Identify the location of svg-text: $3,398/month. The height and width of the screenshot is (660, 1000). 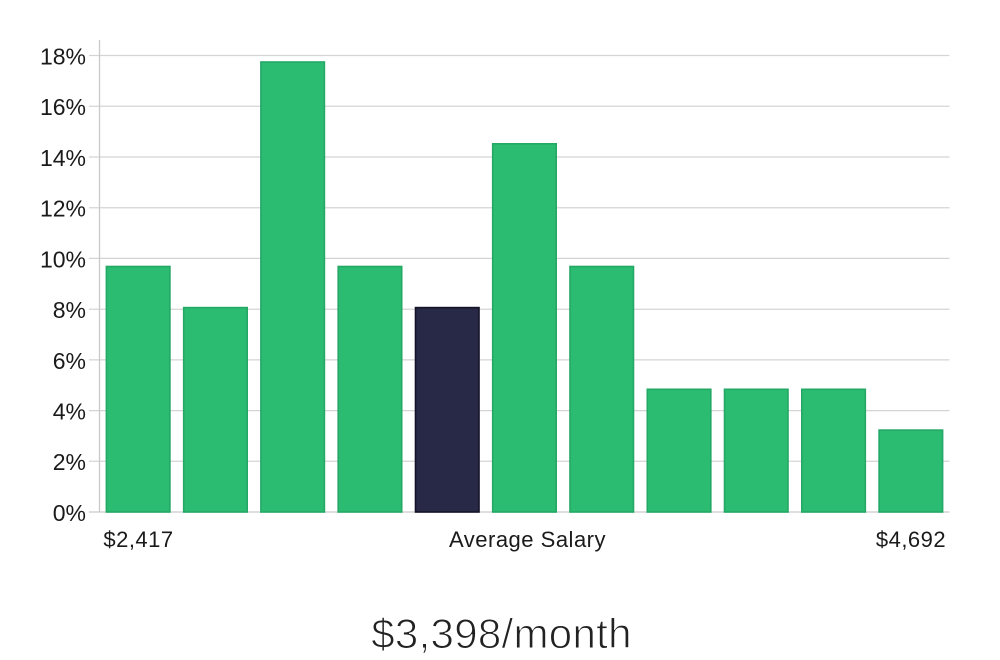
(501, 633).